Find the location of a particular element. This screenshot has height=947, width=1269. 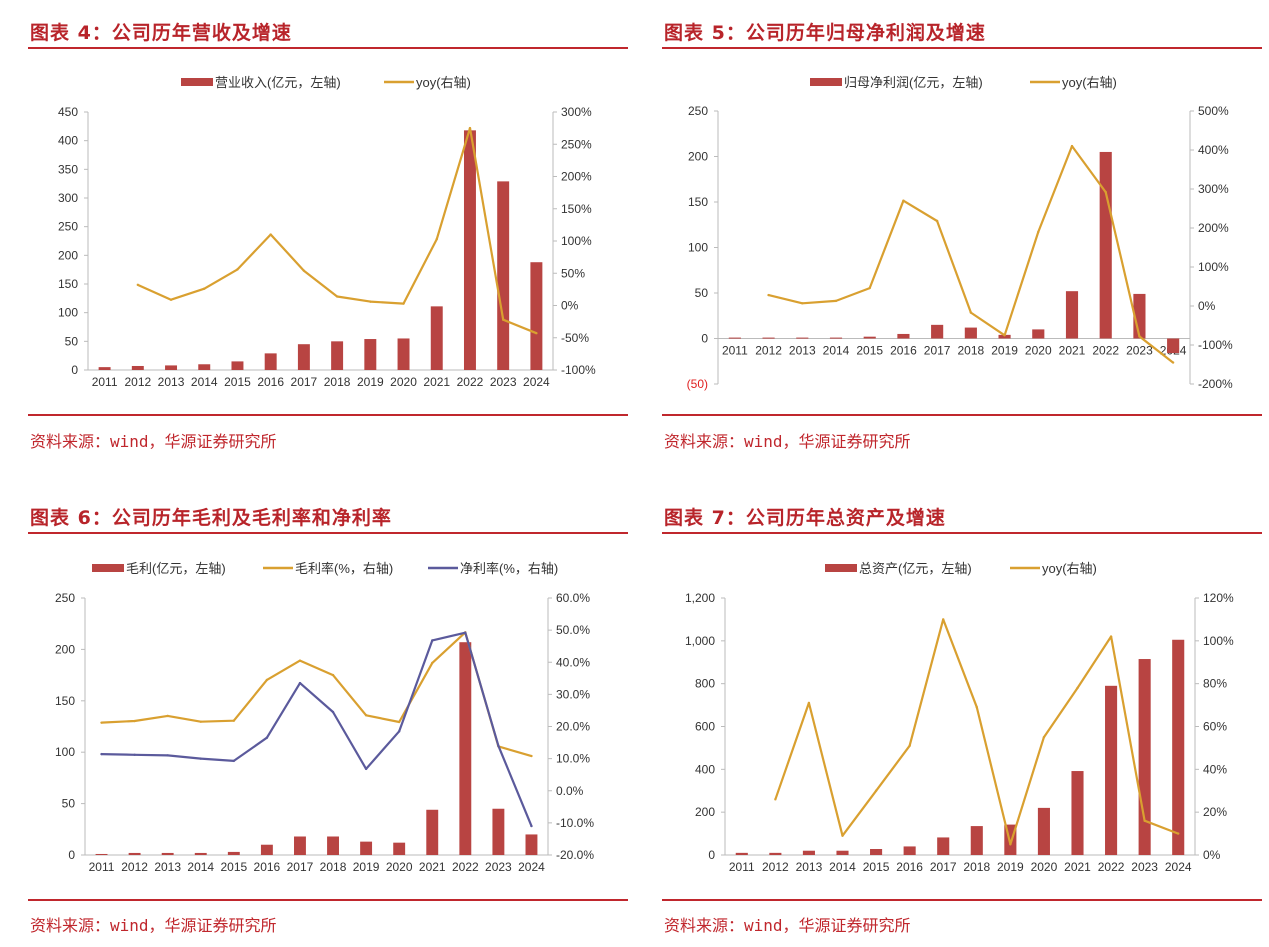

legend-label: 毛利(亿元，左轴) is located at coordinates (176, 568).